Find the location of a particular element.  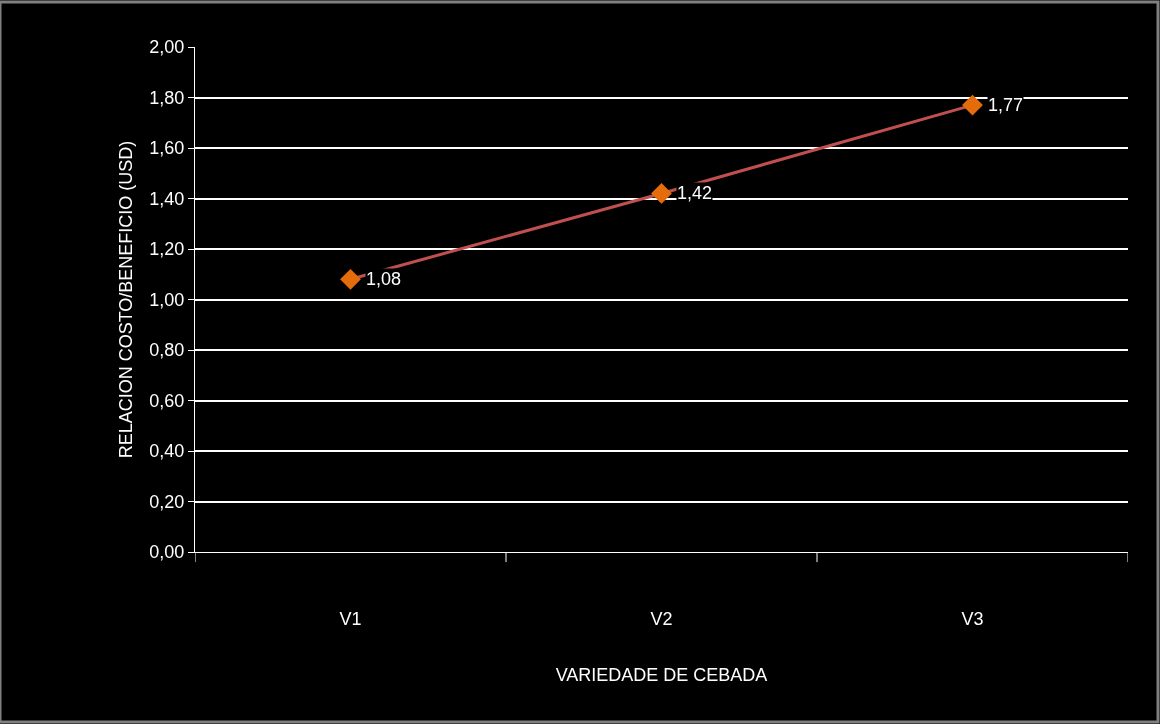

y-tick-label: 1,60 is located at coordinates (167, 148).